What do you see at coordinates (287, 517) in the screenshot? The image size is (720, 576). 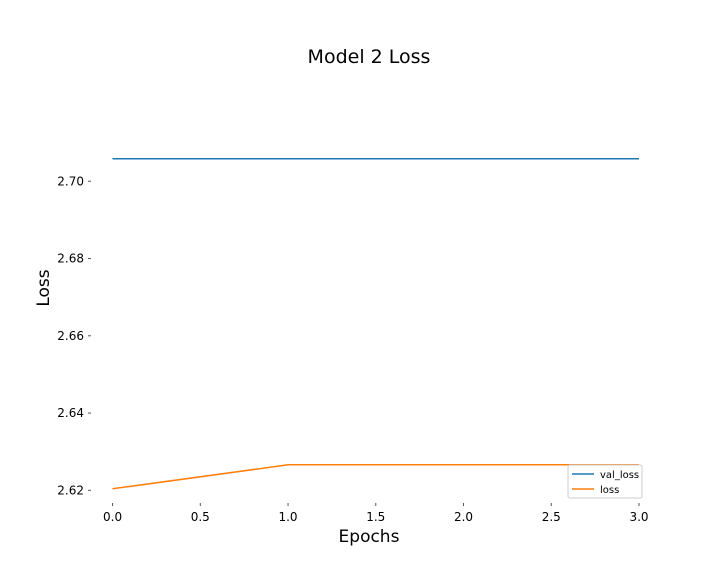 I see `x-tick-label: 1.0` at bounding box center [287, 517].